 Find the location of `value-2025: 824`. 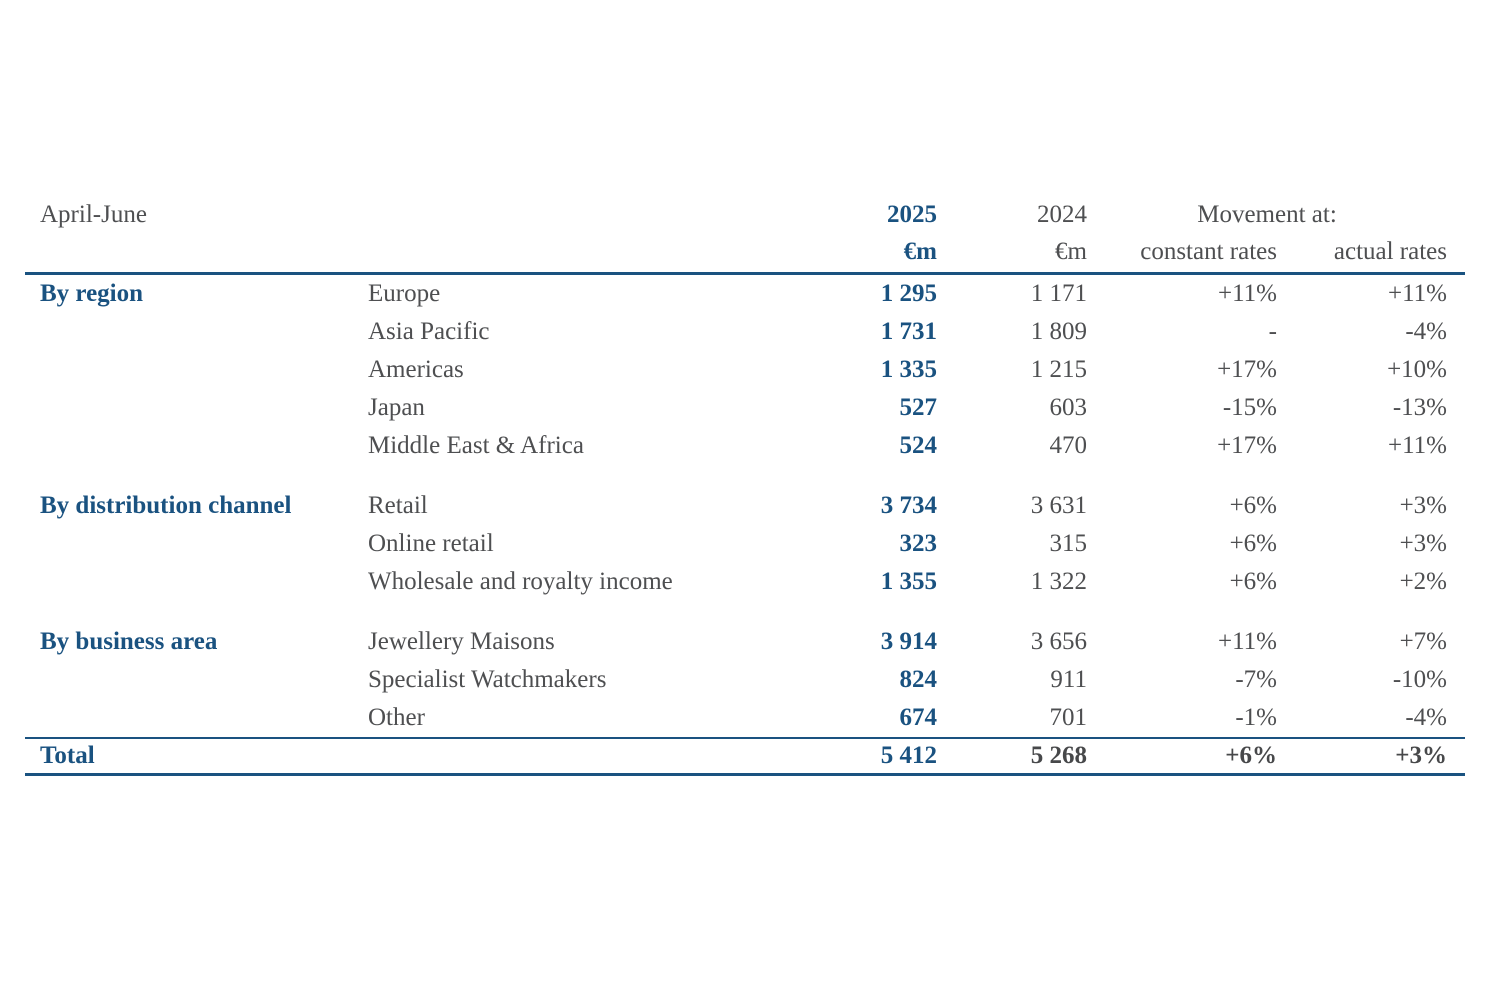

value-2025: 824 is located at coordinates (918, 679).